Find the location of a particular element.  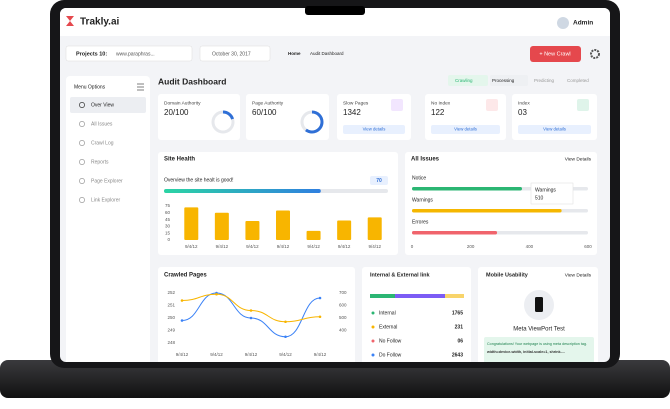

link-value: 231 is located at coordinates (459, 327).